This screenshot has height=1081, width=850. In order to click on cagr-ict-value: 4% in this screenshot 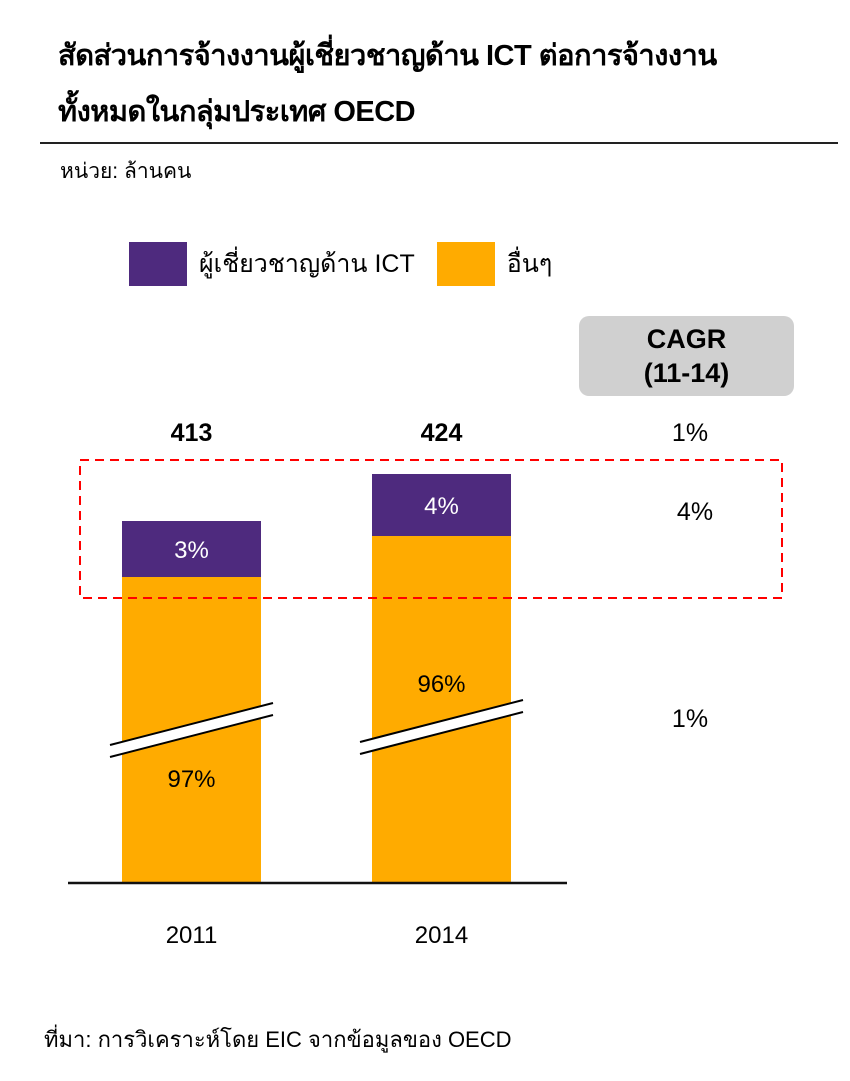, I will do `click(695, 512)`.